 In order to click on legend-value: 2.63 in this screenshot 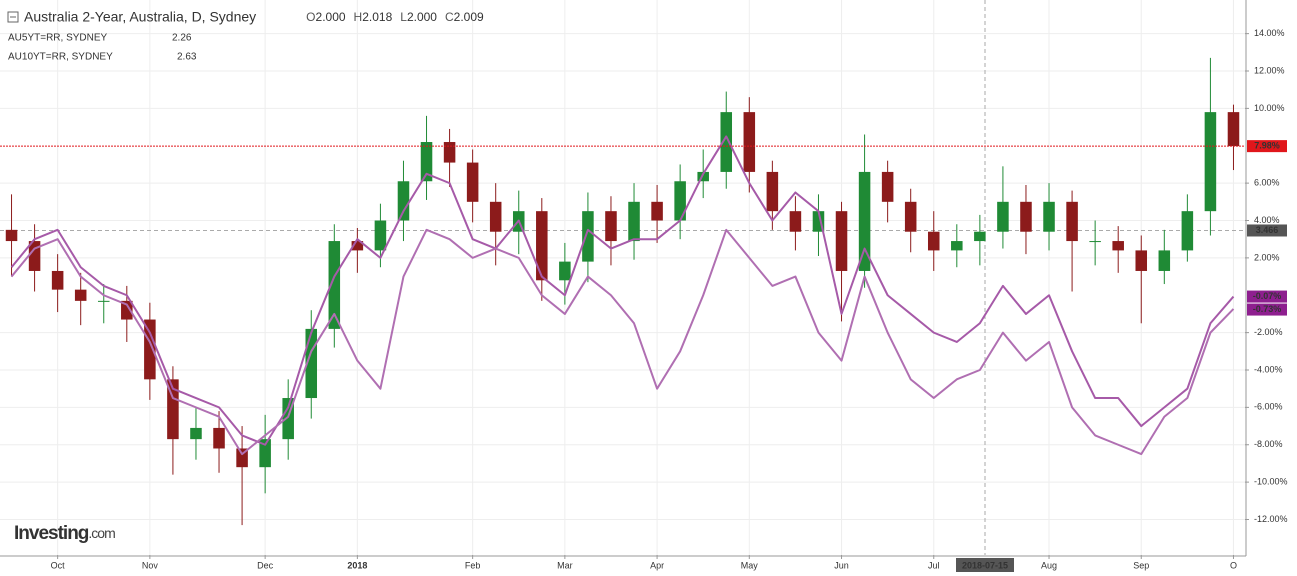, I will do `click(187, 57)`.